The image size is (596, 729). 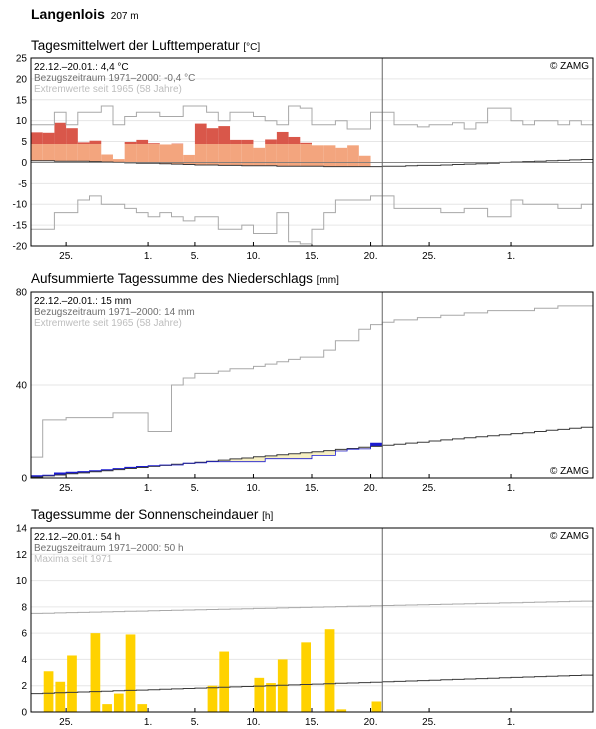 What do you see at coordinates (24, 142) in the screenshot?
I see `temperature-ytick-label: 5` at bounding box center [24, 142].